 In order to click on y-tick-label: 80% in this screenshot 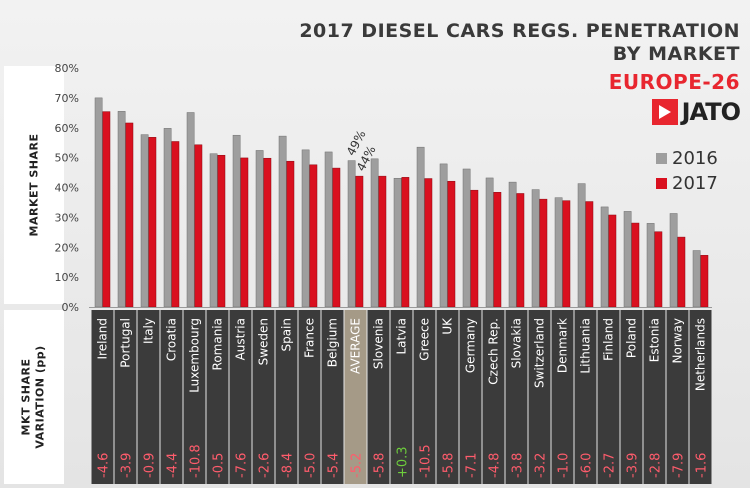, I will do `click(67, 68)`.